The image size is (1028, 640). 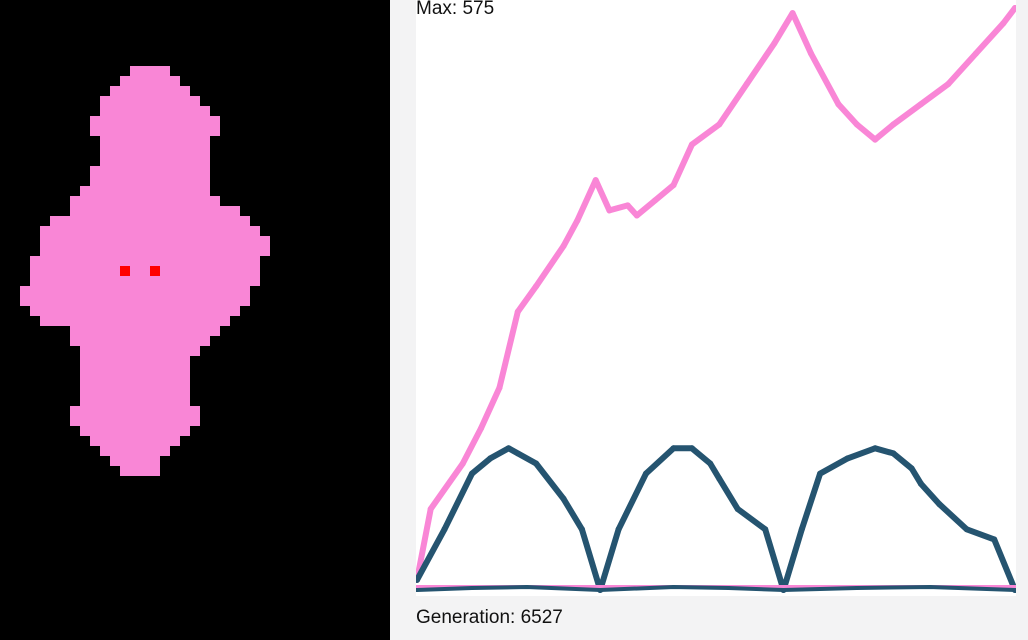 I want to click on generation-label: Generation: 6527, so click(x=489, y=617).